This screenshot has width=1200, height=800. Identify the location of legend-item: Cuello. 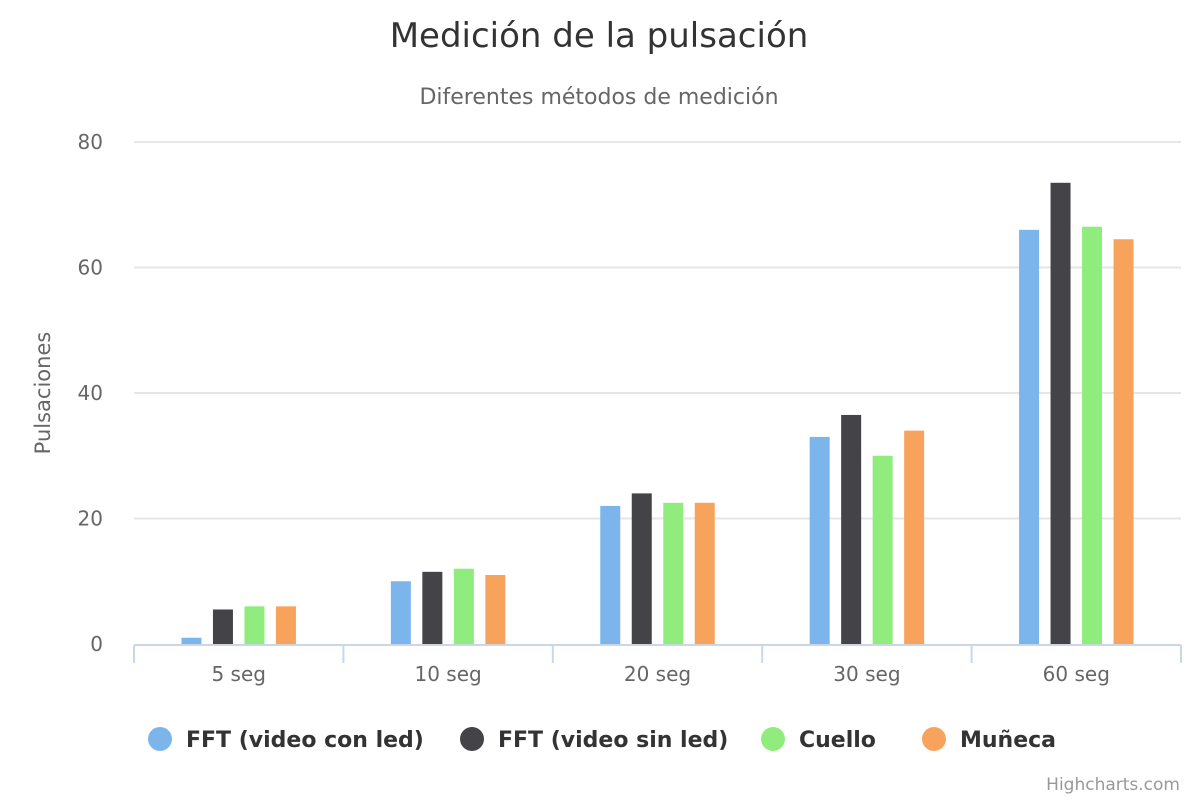
(818, 740).